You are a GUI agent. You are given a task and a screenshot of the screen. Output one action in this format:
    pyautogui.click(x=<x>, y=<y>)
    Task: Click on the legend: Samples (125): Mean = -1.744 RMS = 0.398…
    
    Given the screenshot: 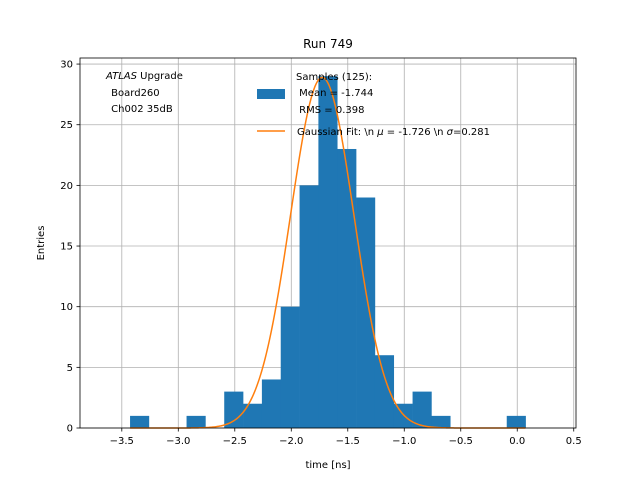 What is the action you would take?
    pyautogui.click(x=373, y=105)
    